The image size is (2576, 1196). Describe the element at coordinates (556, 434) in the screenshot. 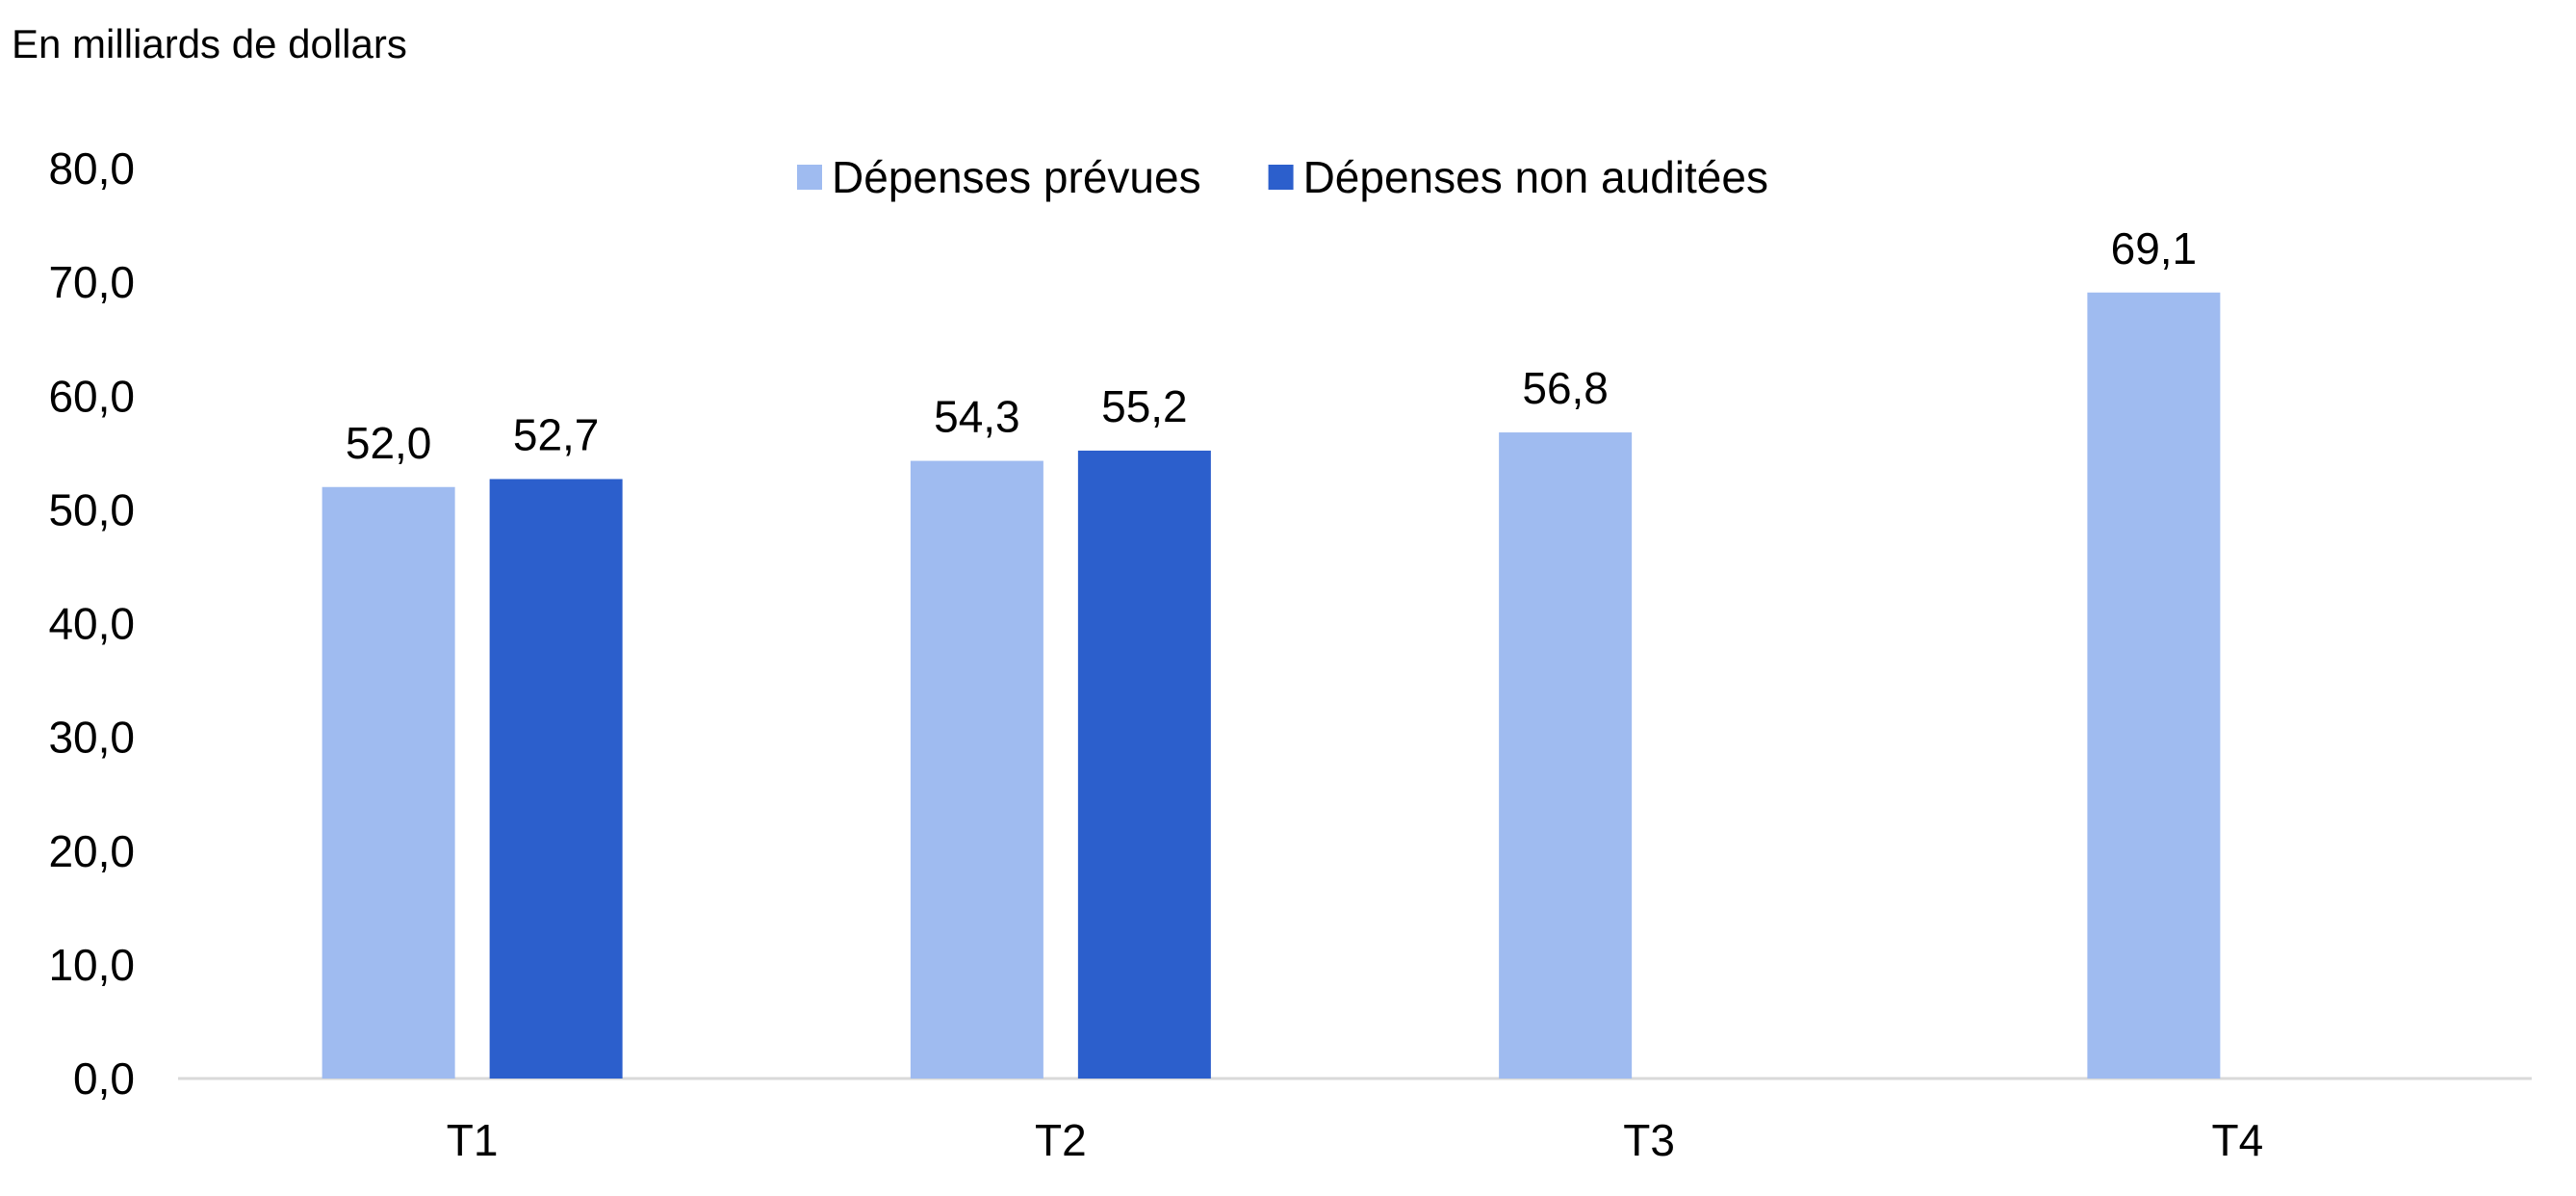

I see `data-label: 52,7` at that location.